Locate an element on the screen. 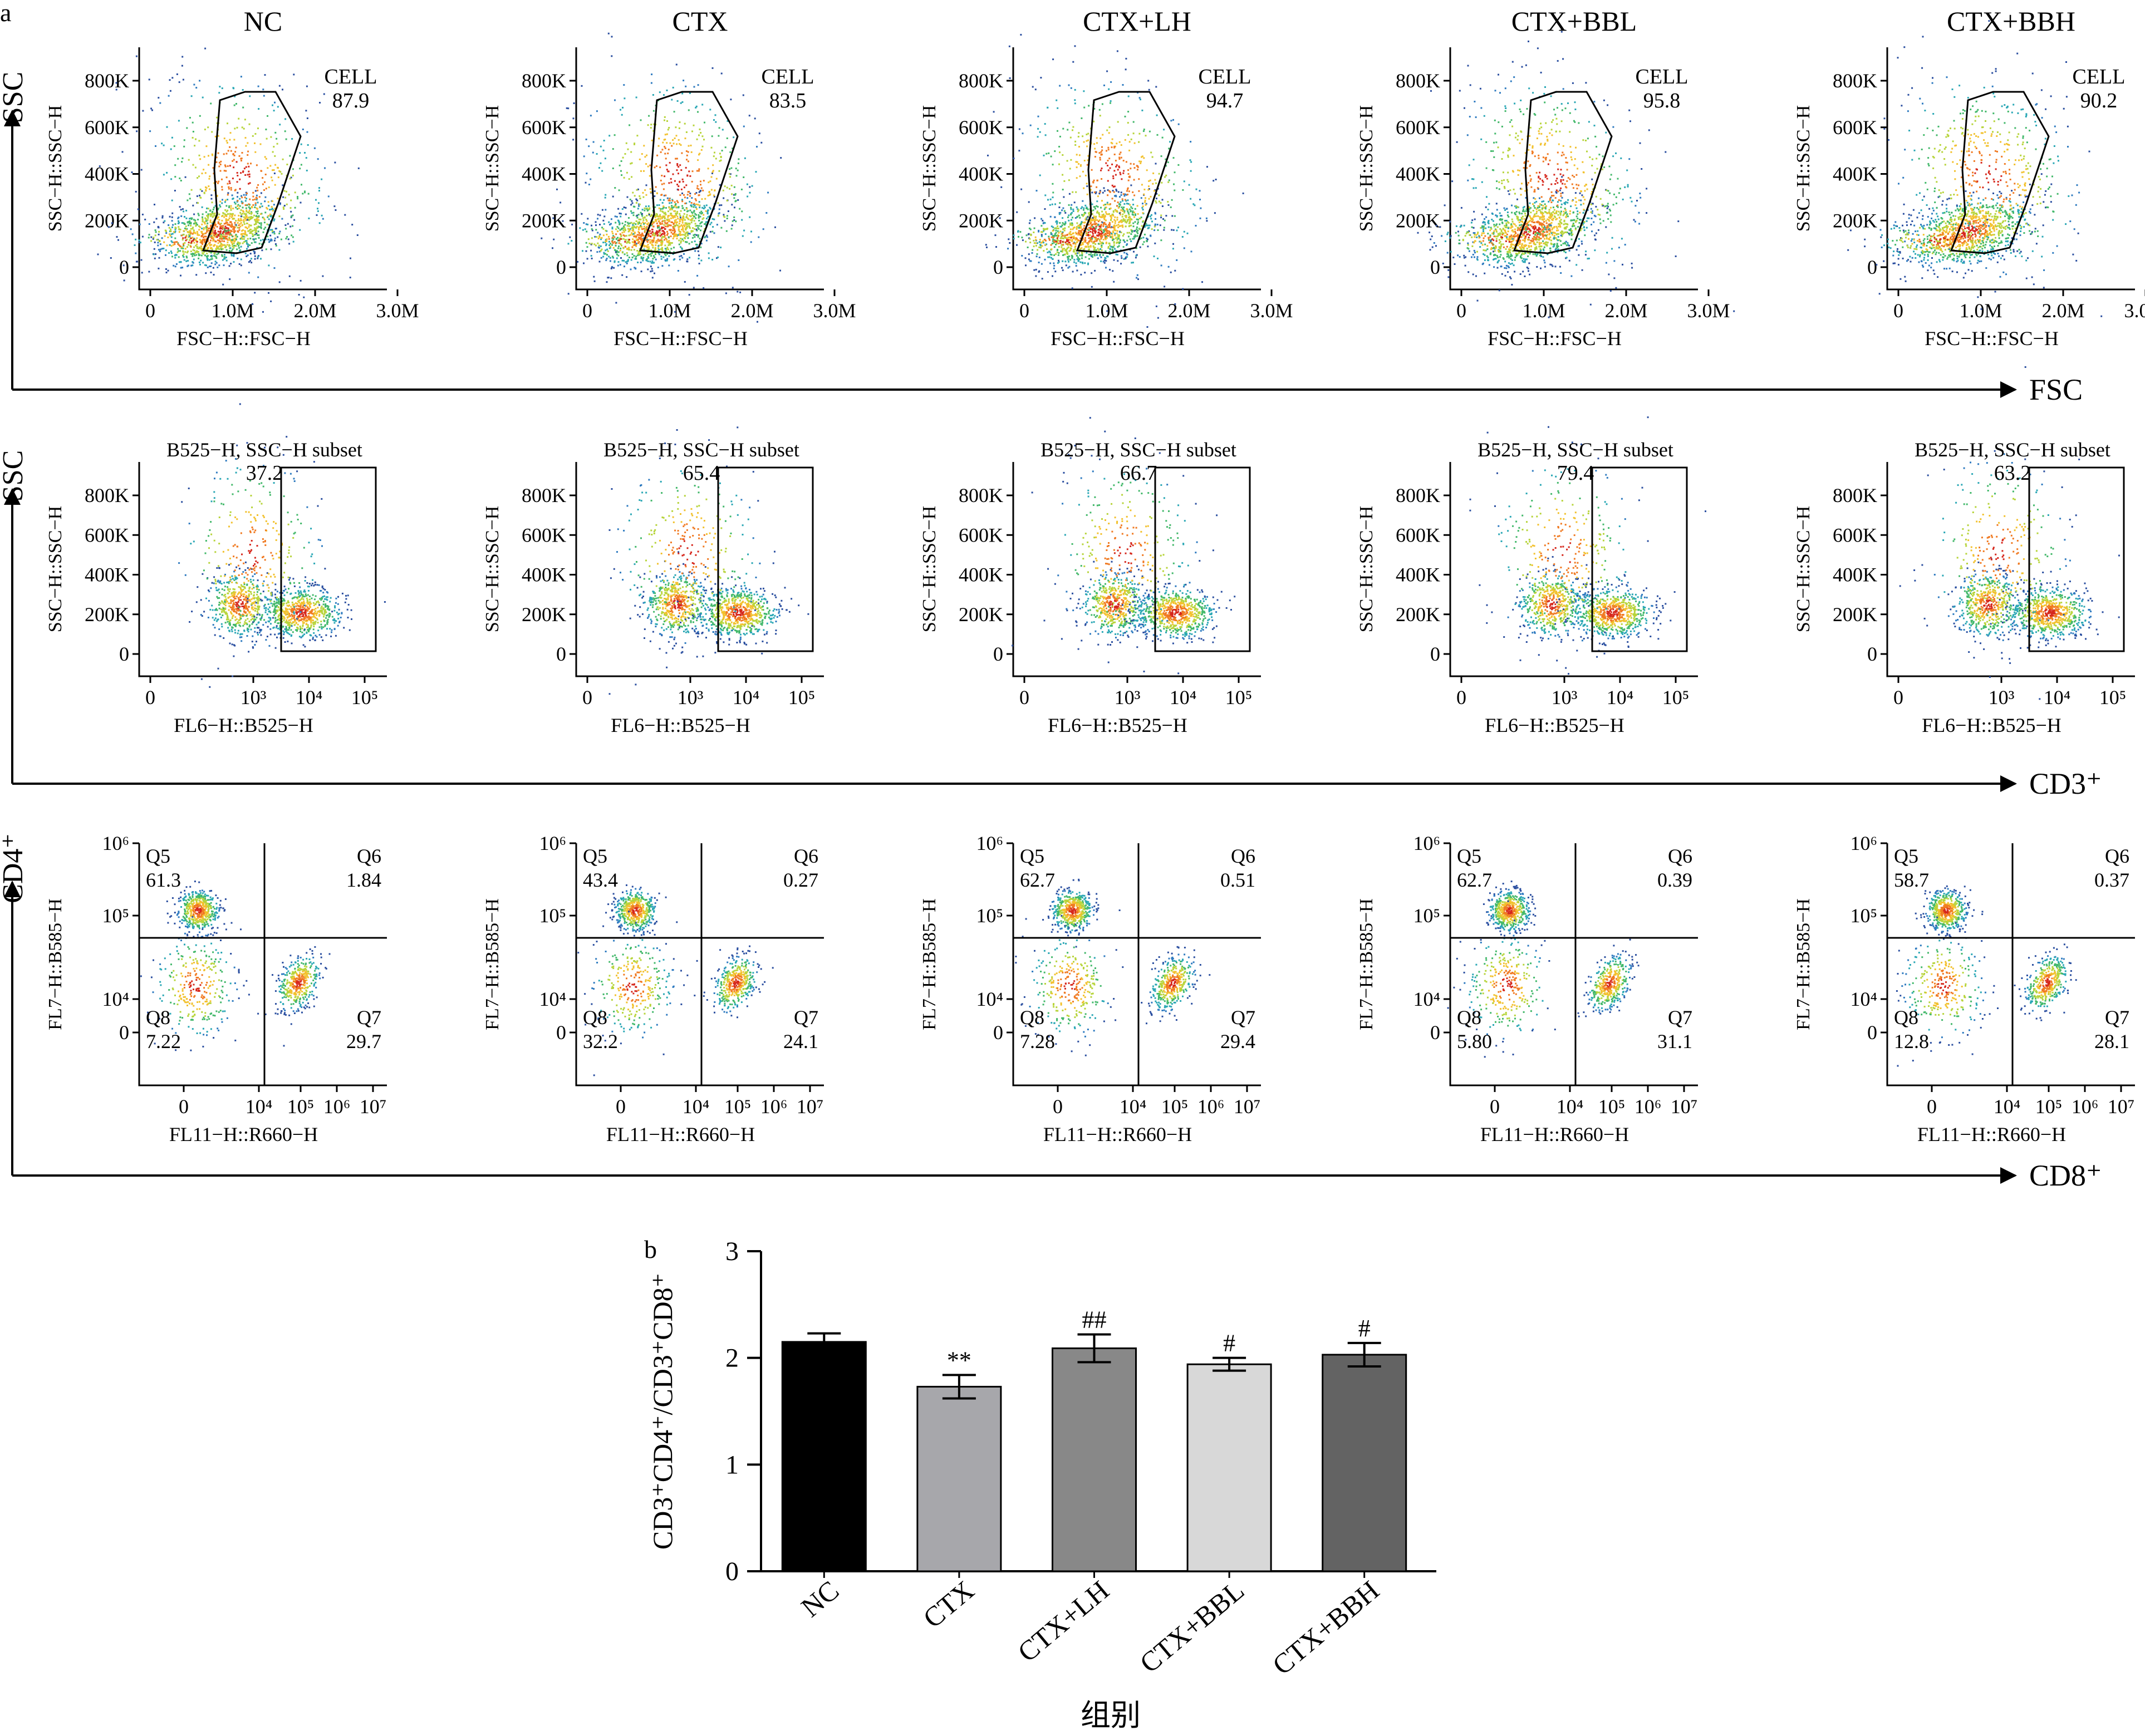 This screenshot has height=1736, width=2145. gate-polygon is located at coordinates (689, 172).